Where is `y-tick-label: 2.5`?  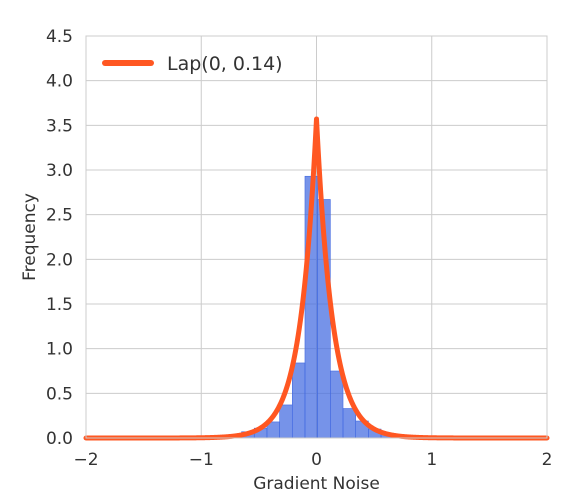 y-tick-label: 2.5 is located at coordinates (59, 216).